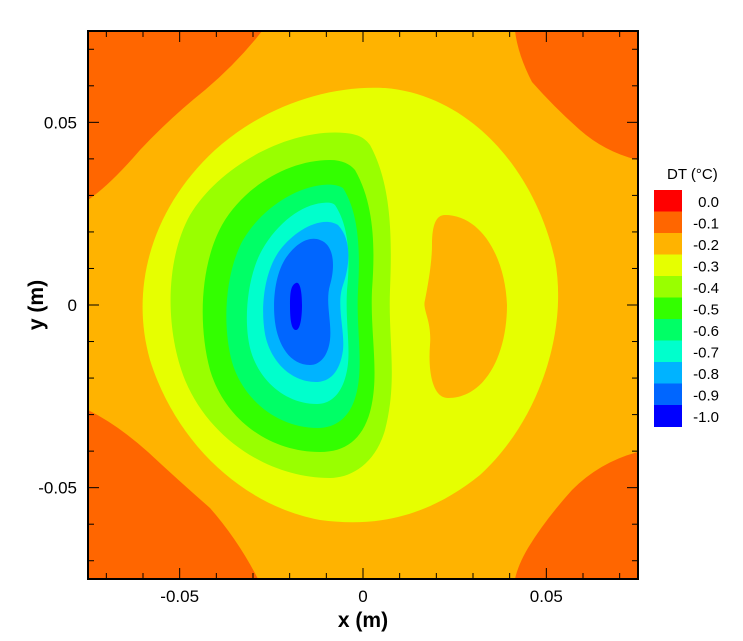  What do you see at coordinates (706, 267) in the screenshot?
I see `legend-label: -0.3` at bounding box center [706, 267].